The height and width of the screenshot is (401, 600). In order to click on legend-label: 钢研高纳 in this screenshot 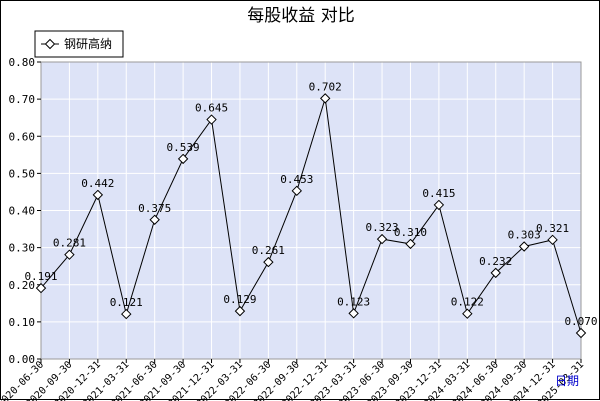, I will do `click(88, 43)`.